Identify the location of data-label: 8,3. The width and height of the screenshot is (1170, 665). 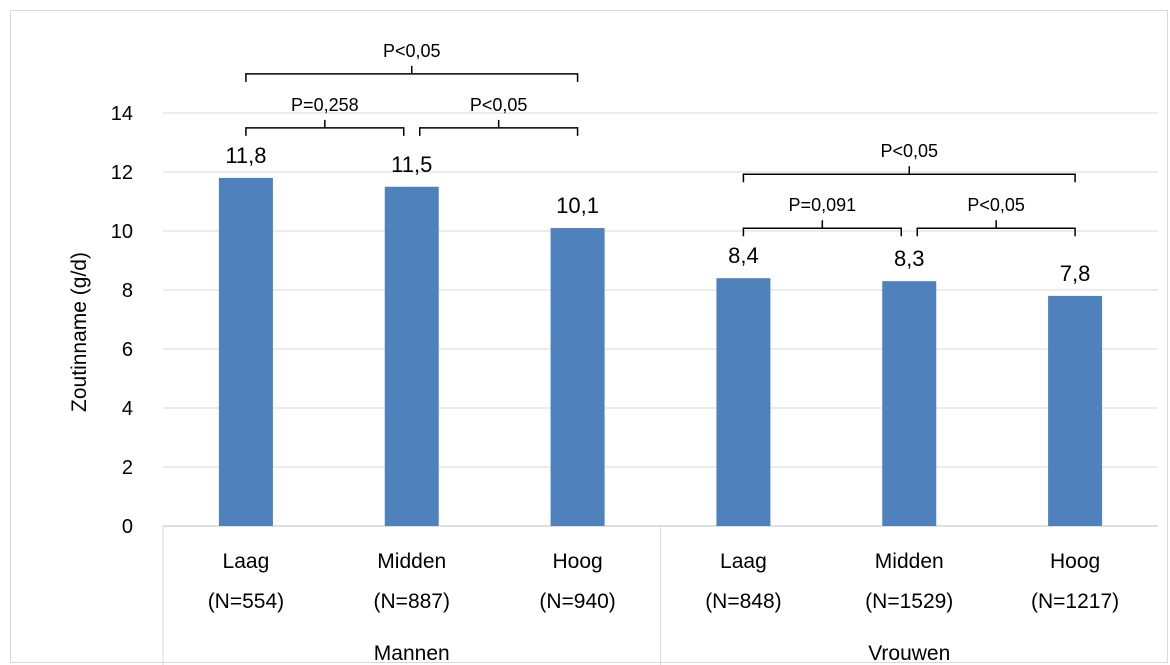
(909, 258).